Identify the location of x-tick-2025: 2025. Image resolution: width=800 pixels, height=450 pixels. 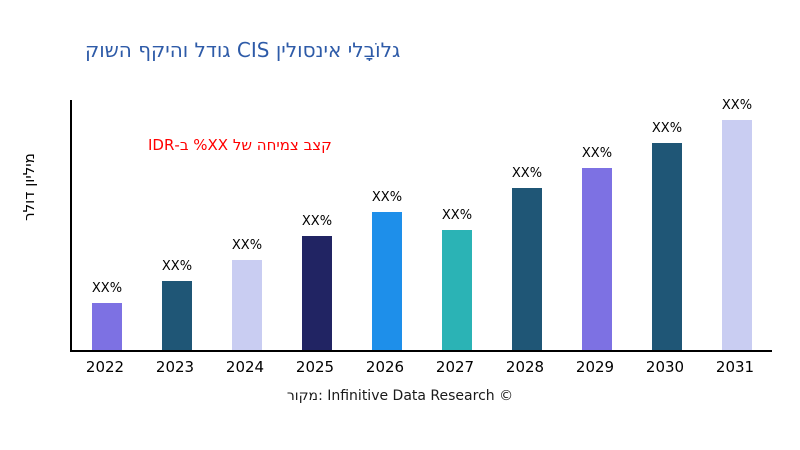
(315, 367).